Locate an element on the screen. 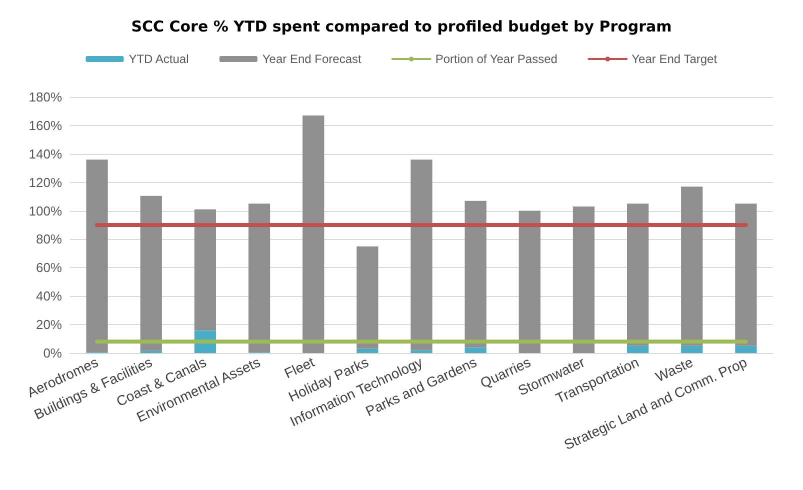 The height and width of the screenshot is (490, 803). y-tick-label: 80% is located at coordinates (49, 239).